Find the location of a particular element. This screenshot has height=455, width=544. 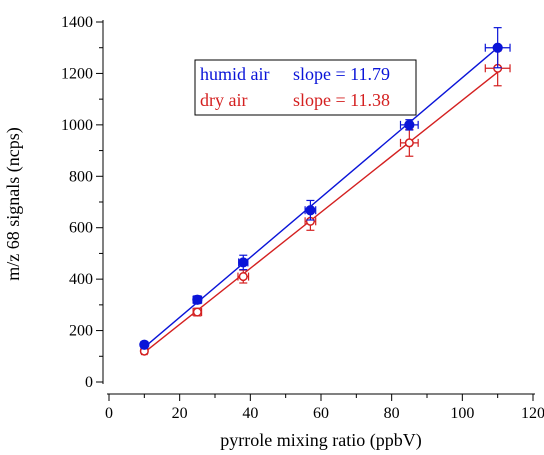

legend-dry-name: dry air is located at coordinates (223, 100).